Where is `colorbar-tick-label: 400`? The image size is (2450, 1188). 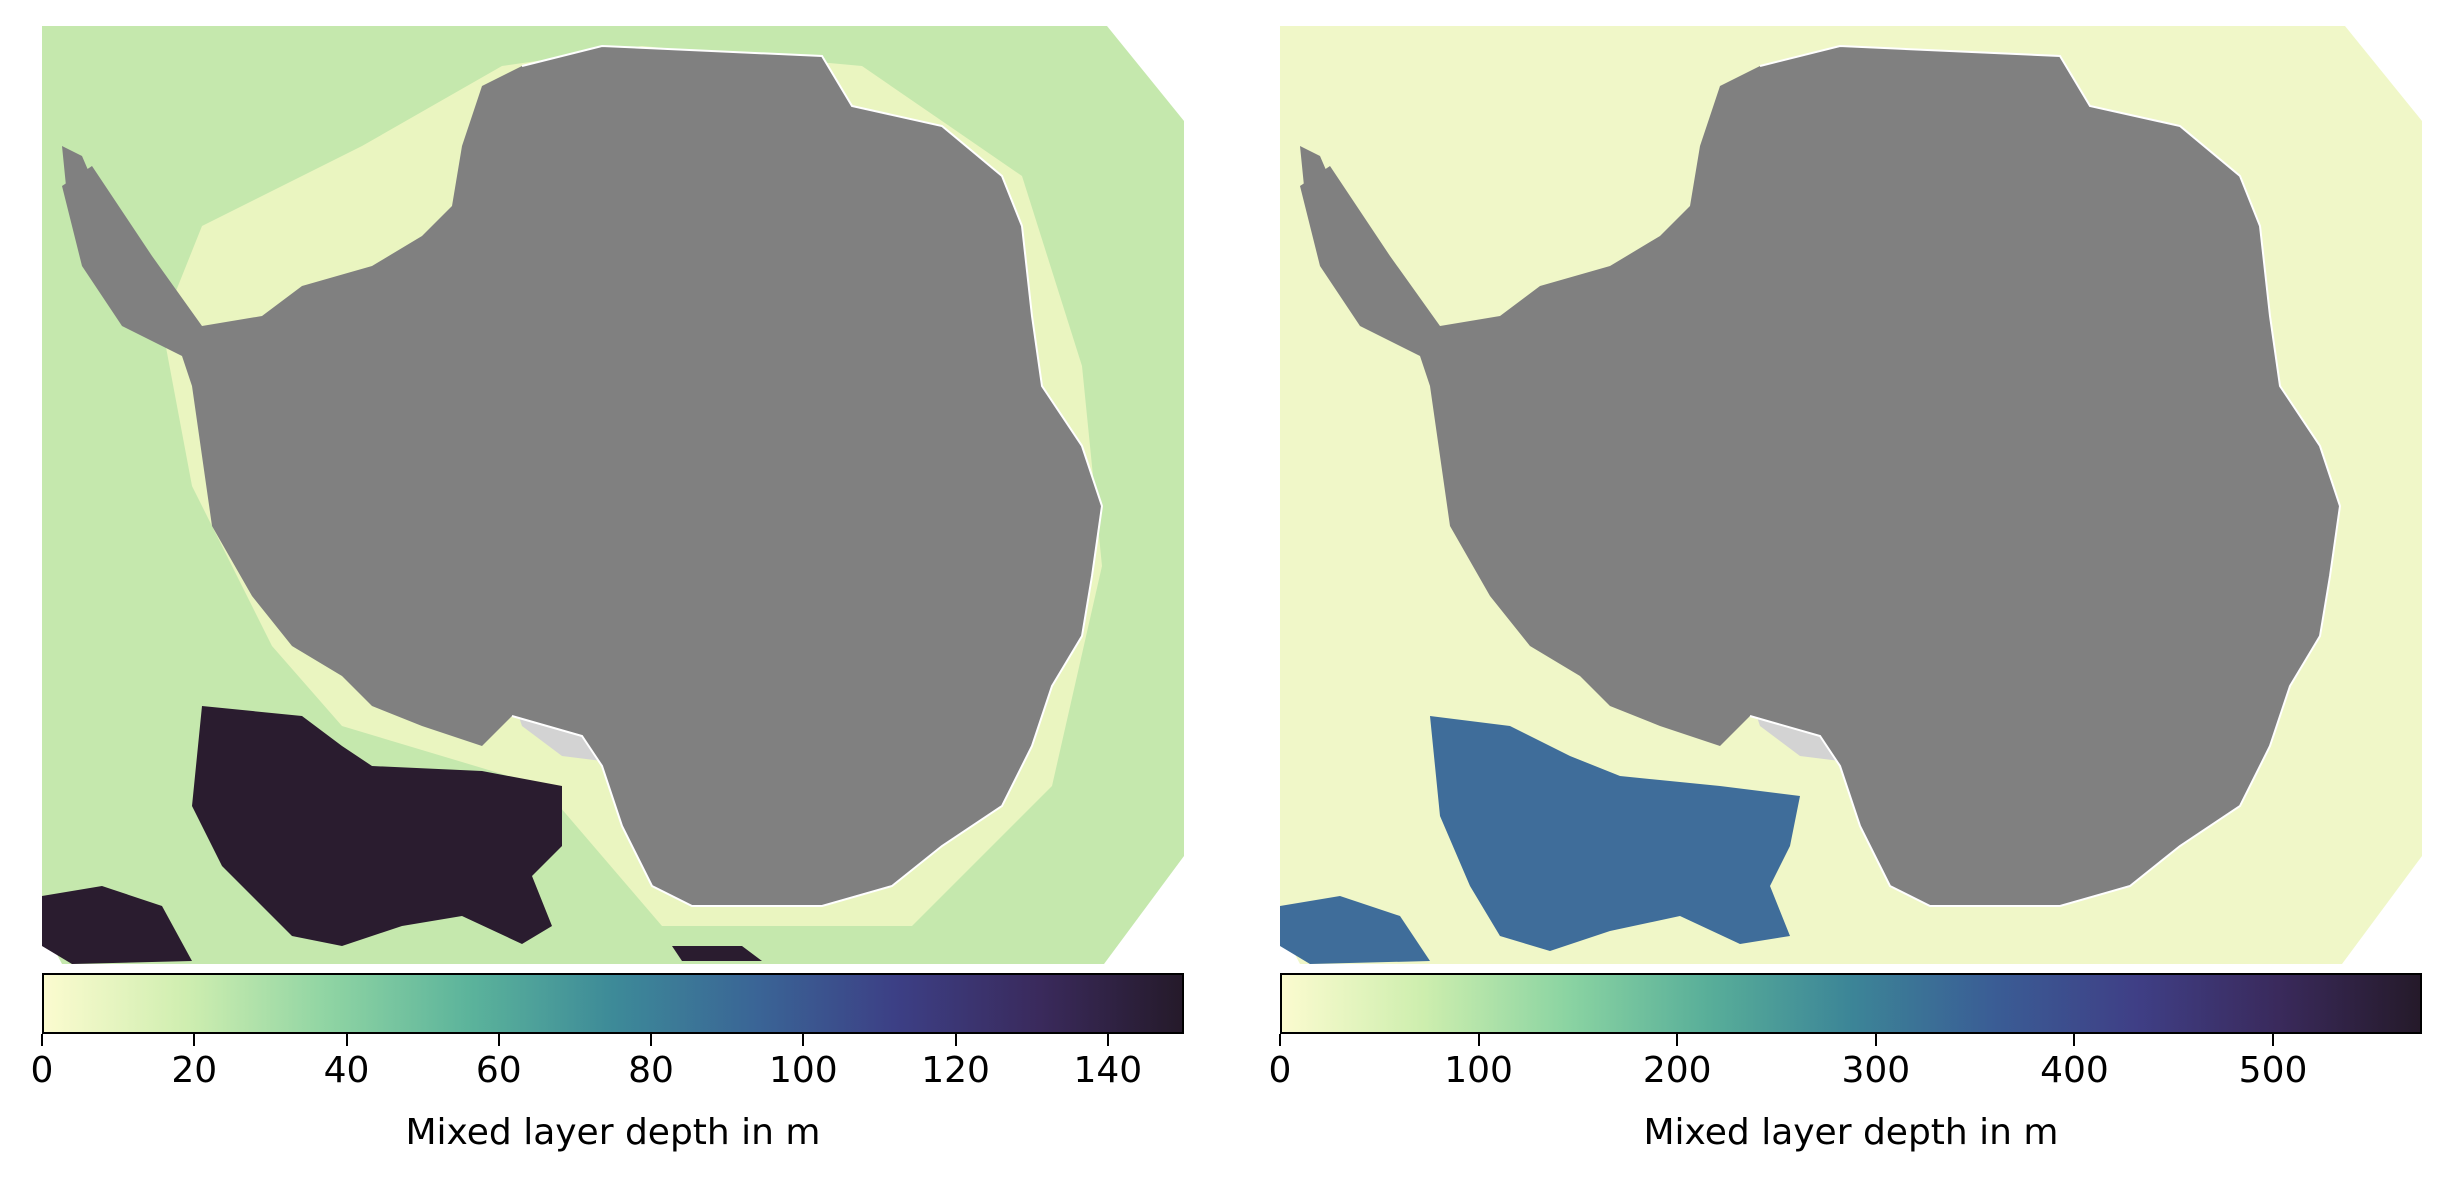 colorbar-tick-label: 400 is located at coordinates (2074, 1070).